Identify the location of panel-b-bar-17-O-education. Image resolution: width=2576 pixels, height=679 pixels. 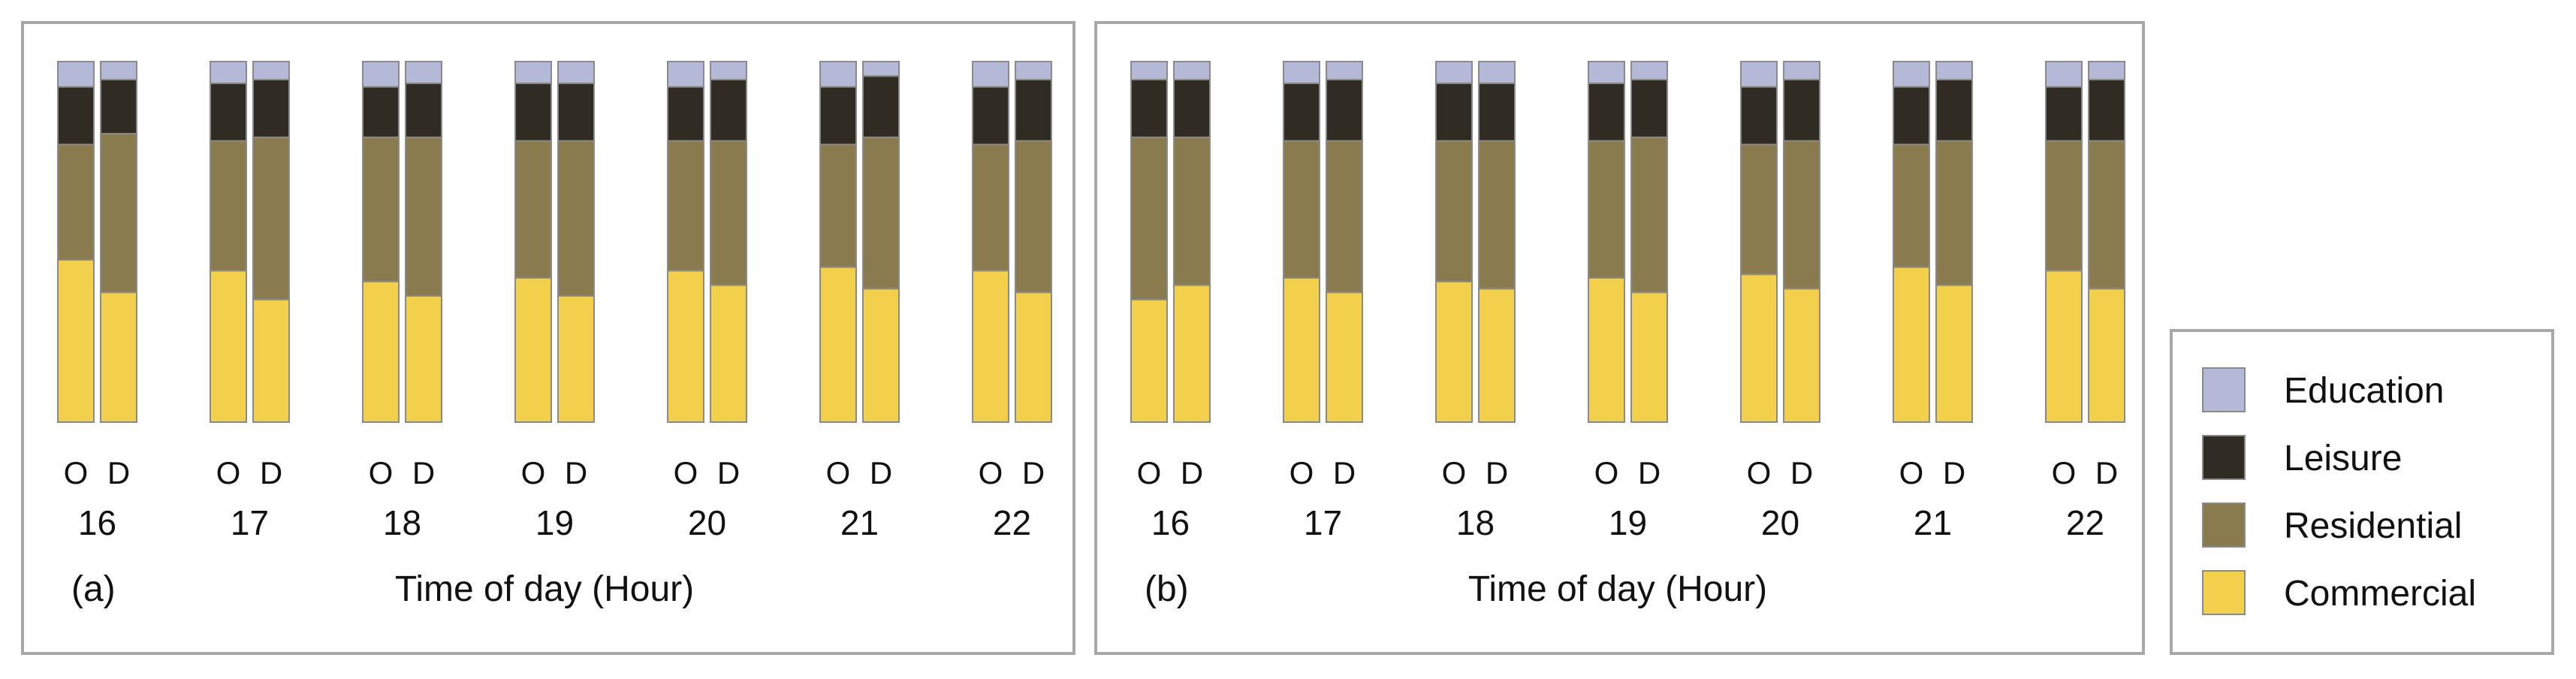
(1301, 72).